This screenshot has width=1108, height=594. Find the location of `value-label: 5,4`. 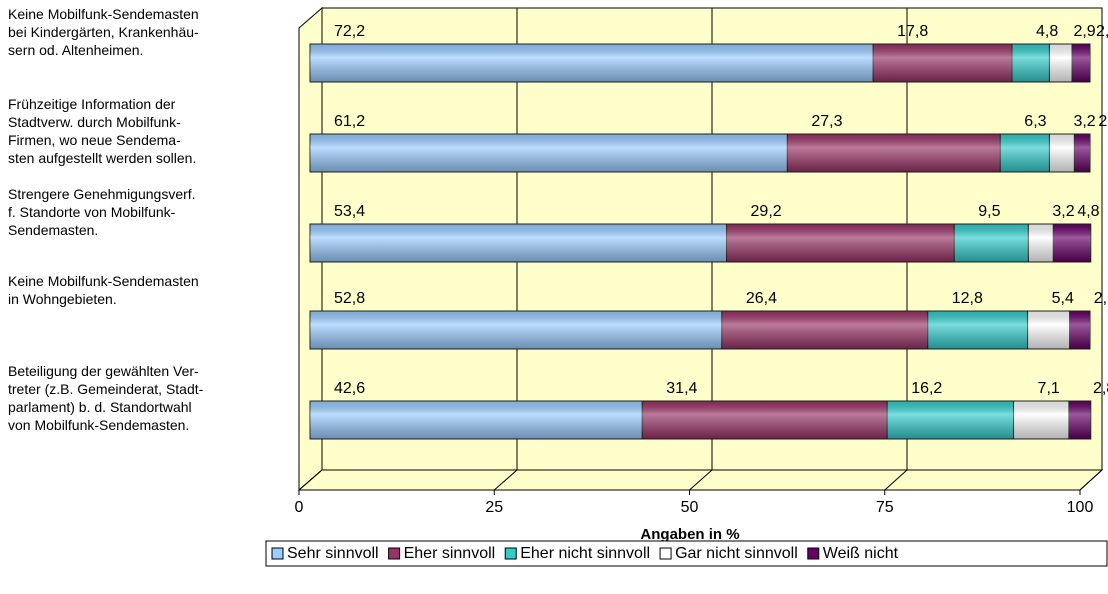

value-label: 5,4 is located at coordinates (1063, 298).